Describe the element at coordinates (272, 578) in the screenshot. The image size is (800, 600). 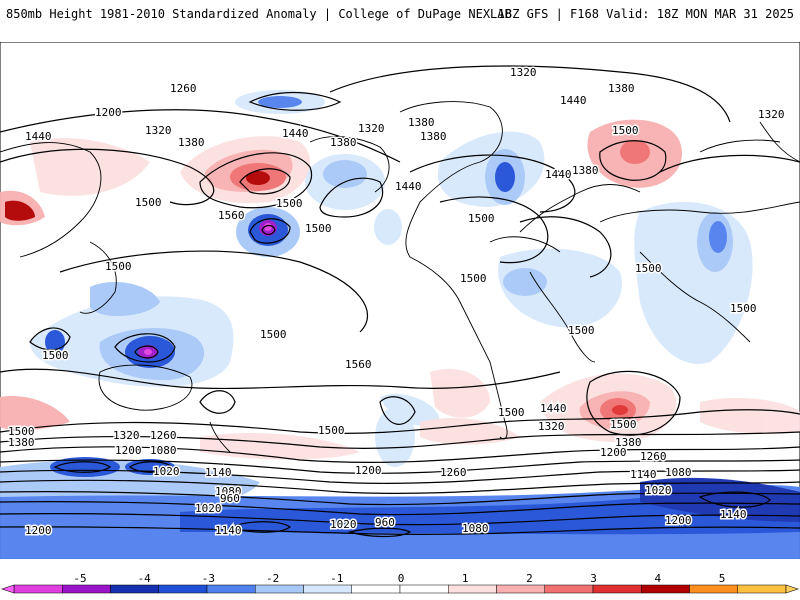
I see `colorbar-tick-label: -2` at that location.